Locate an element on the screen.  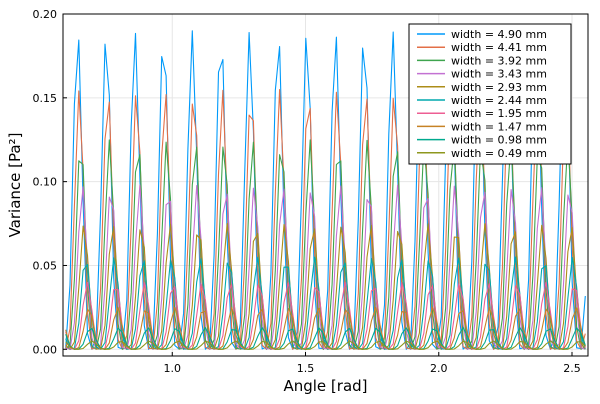
y-axis-ticks: 0.00 0.05 0.10 0.15 0.20 is located at coordinates (50, 182).